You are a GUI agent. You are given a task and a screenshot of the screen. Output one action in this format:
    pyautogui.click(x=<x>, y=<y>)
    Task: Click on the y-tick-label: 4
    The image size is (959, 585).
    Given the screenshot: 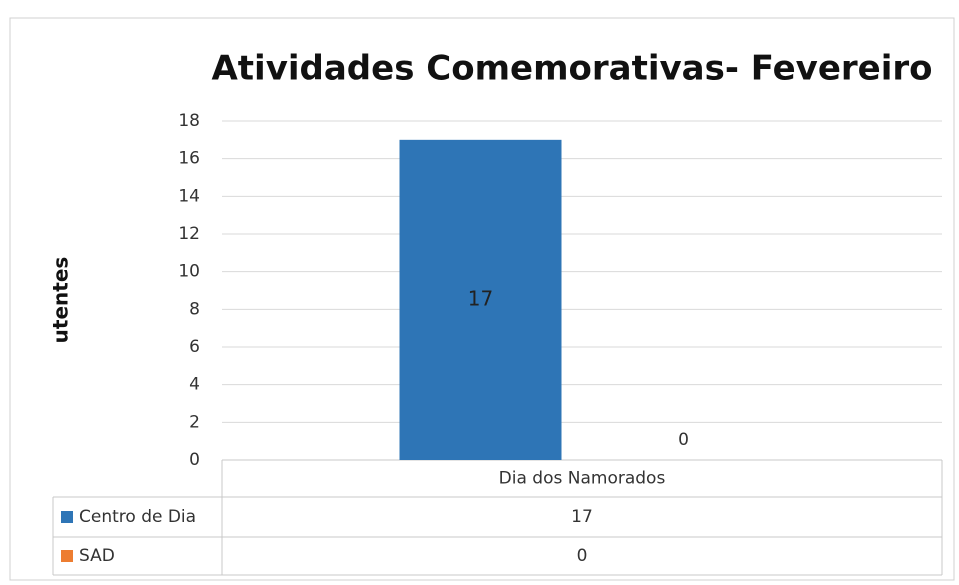 What is the action you would take?
    pyautogui.click(x=194, y=385)
    